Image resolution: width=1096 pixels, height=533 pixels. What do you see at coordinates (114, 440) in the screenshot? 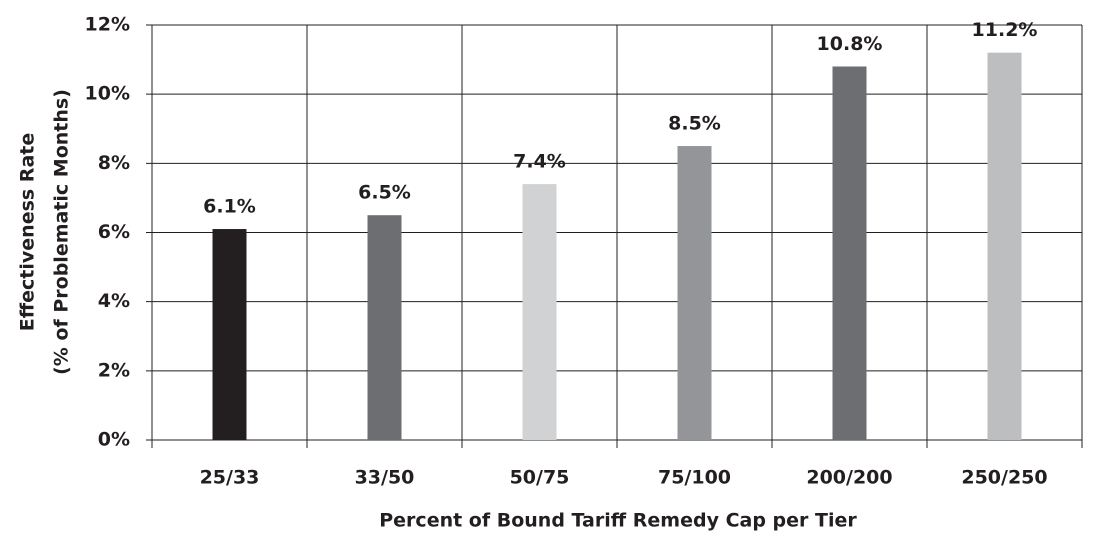
I see `y-tick-label: 0%` at bounding box center [114, 440].